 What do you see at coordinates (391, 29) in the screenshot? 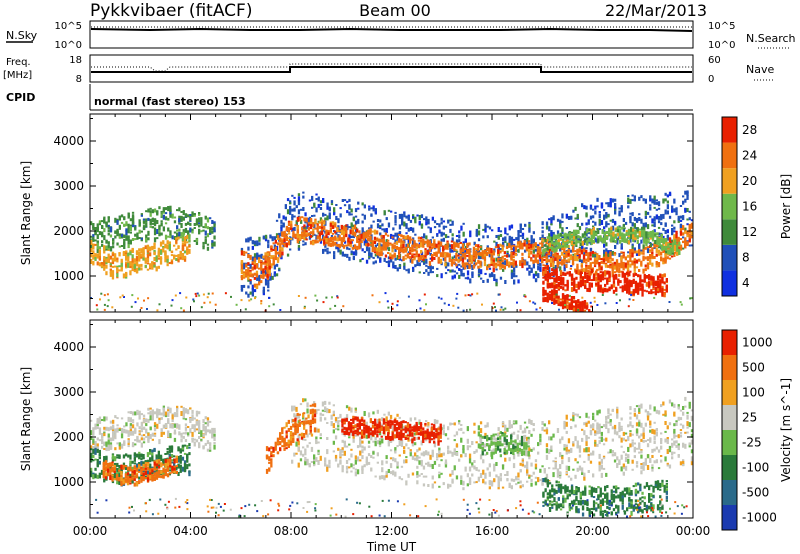
I see `nsky-trace` at bounding box center [391, 29].